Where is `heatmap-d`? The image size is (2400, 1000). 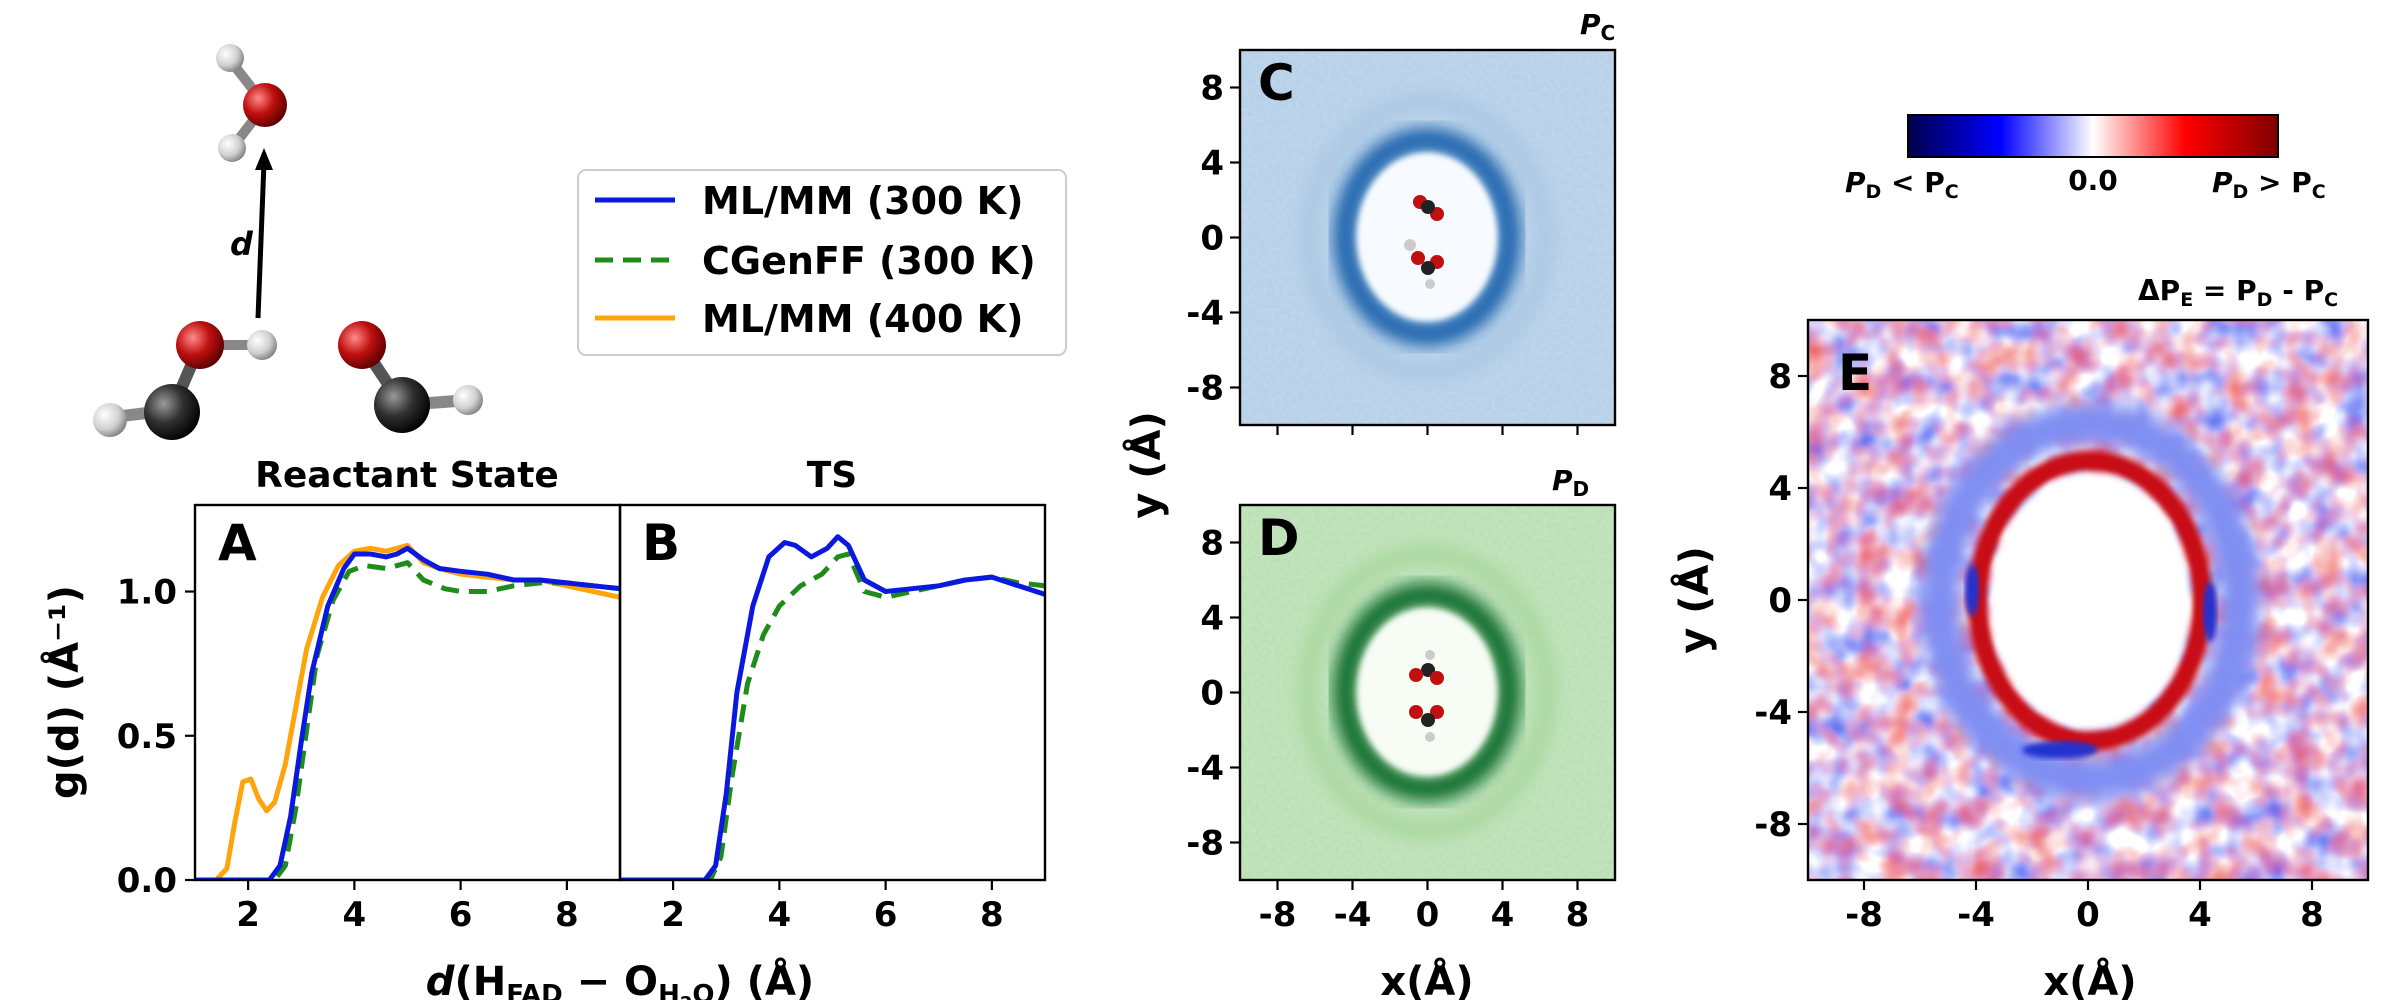 heatmap-d is located at coordinates (1427, 692).